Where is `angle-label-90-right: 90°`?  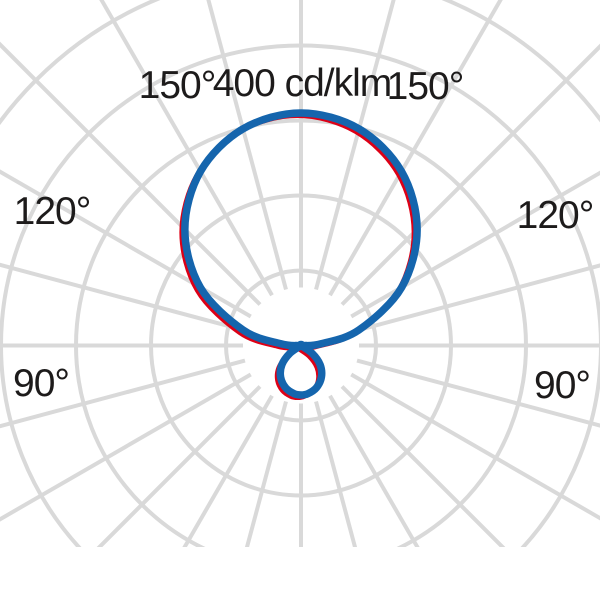
angle-label-90-right: 90° is located at coordinates (562, 385).